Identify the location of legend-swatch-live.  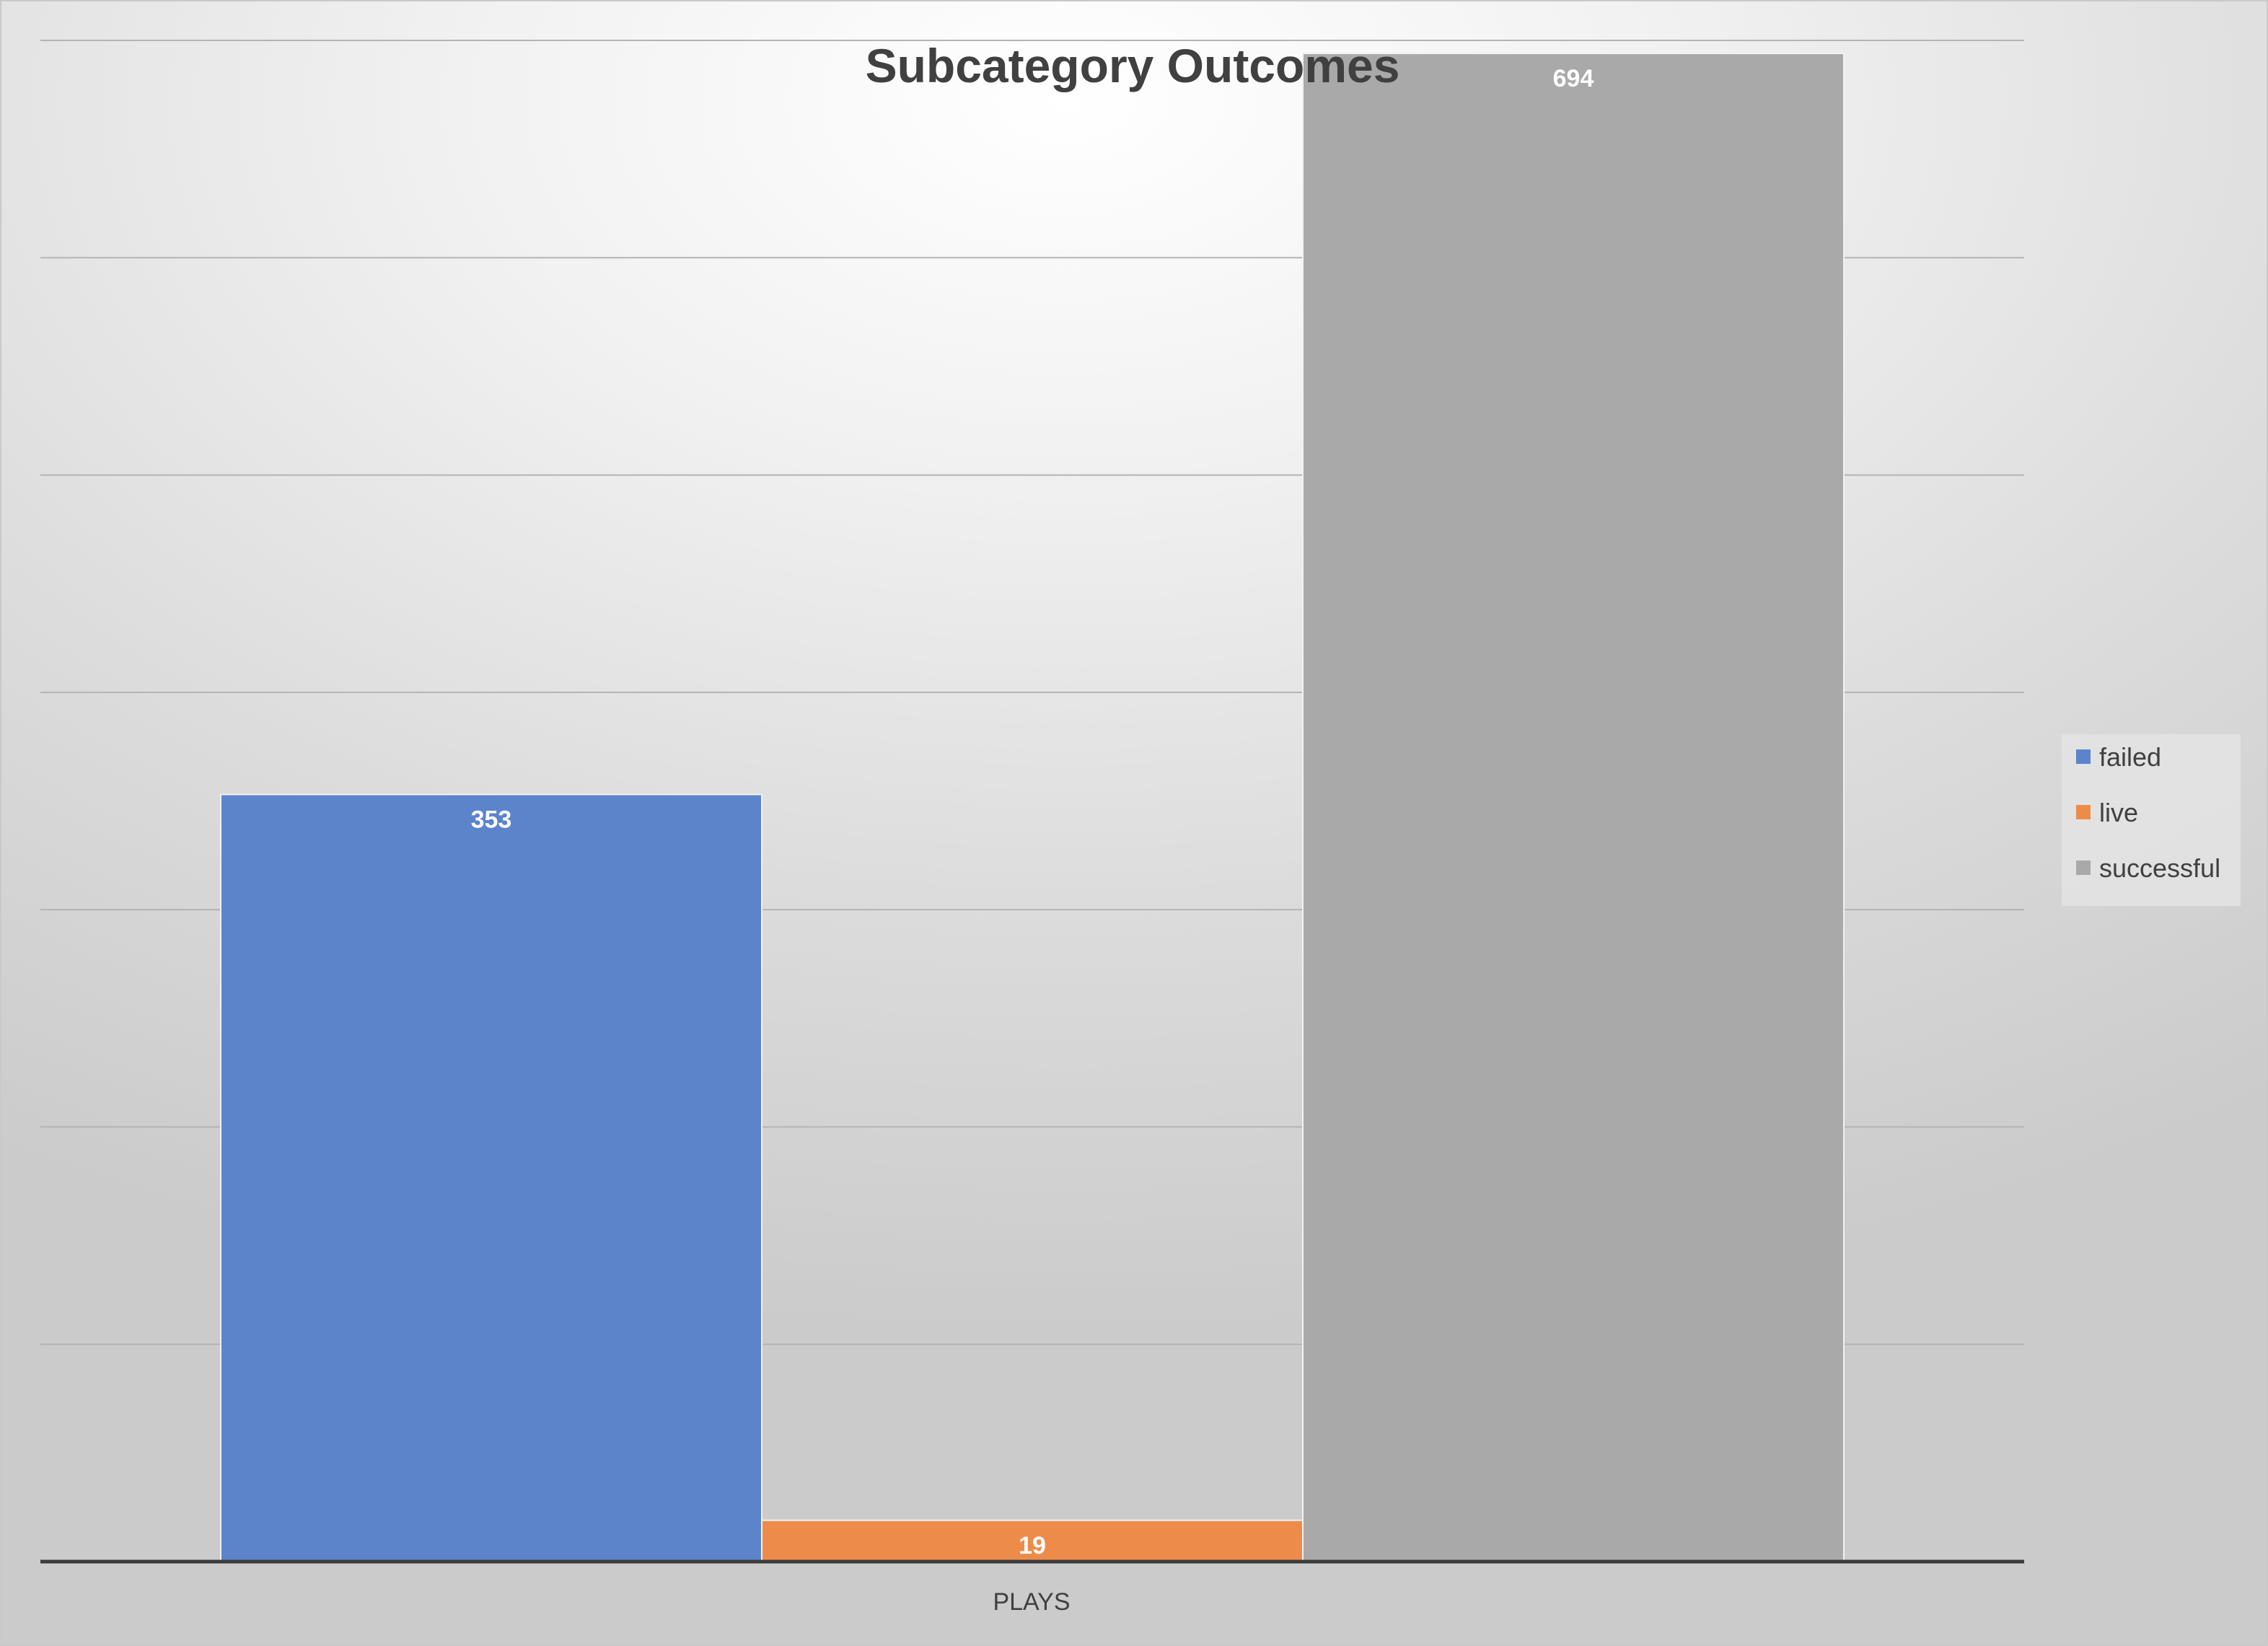
(2084, 812).